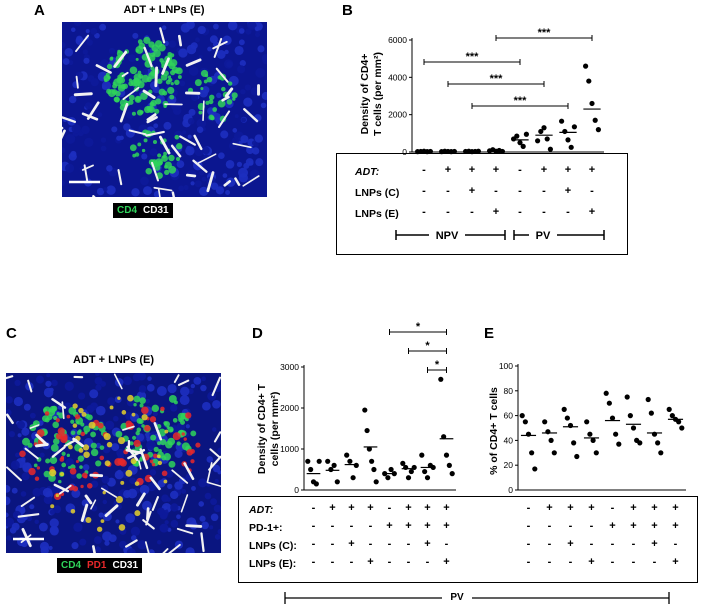  I want to click on chart-e: 0 20 40 60 80 100, so click(592, 428).